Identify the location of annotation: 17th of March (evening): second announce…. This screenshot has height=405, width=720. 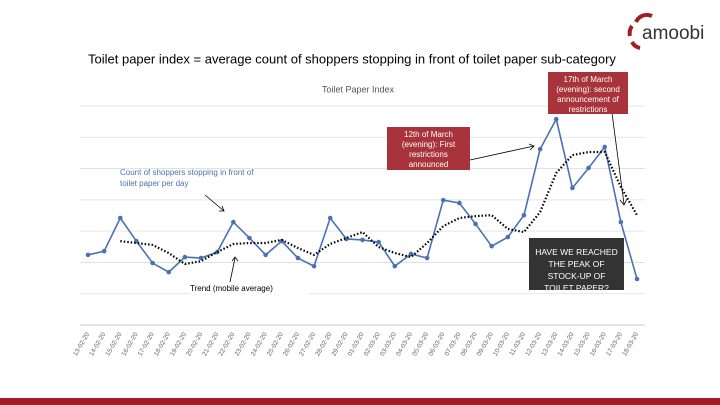
(588, 93).